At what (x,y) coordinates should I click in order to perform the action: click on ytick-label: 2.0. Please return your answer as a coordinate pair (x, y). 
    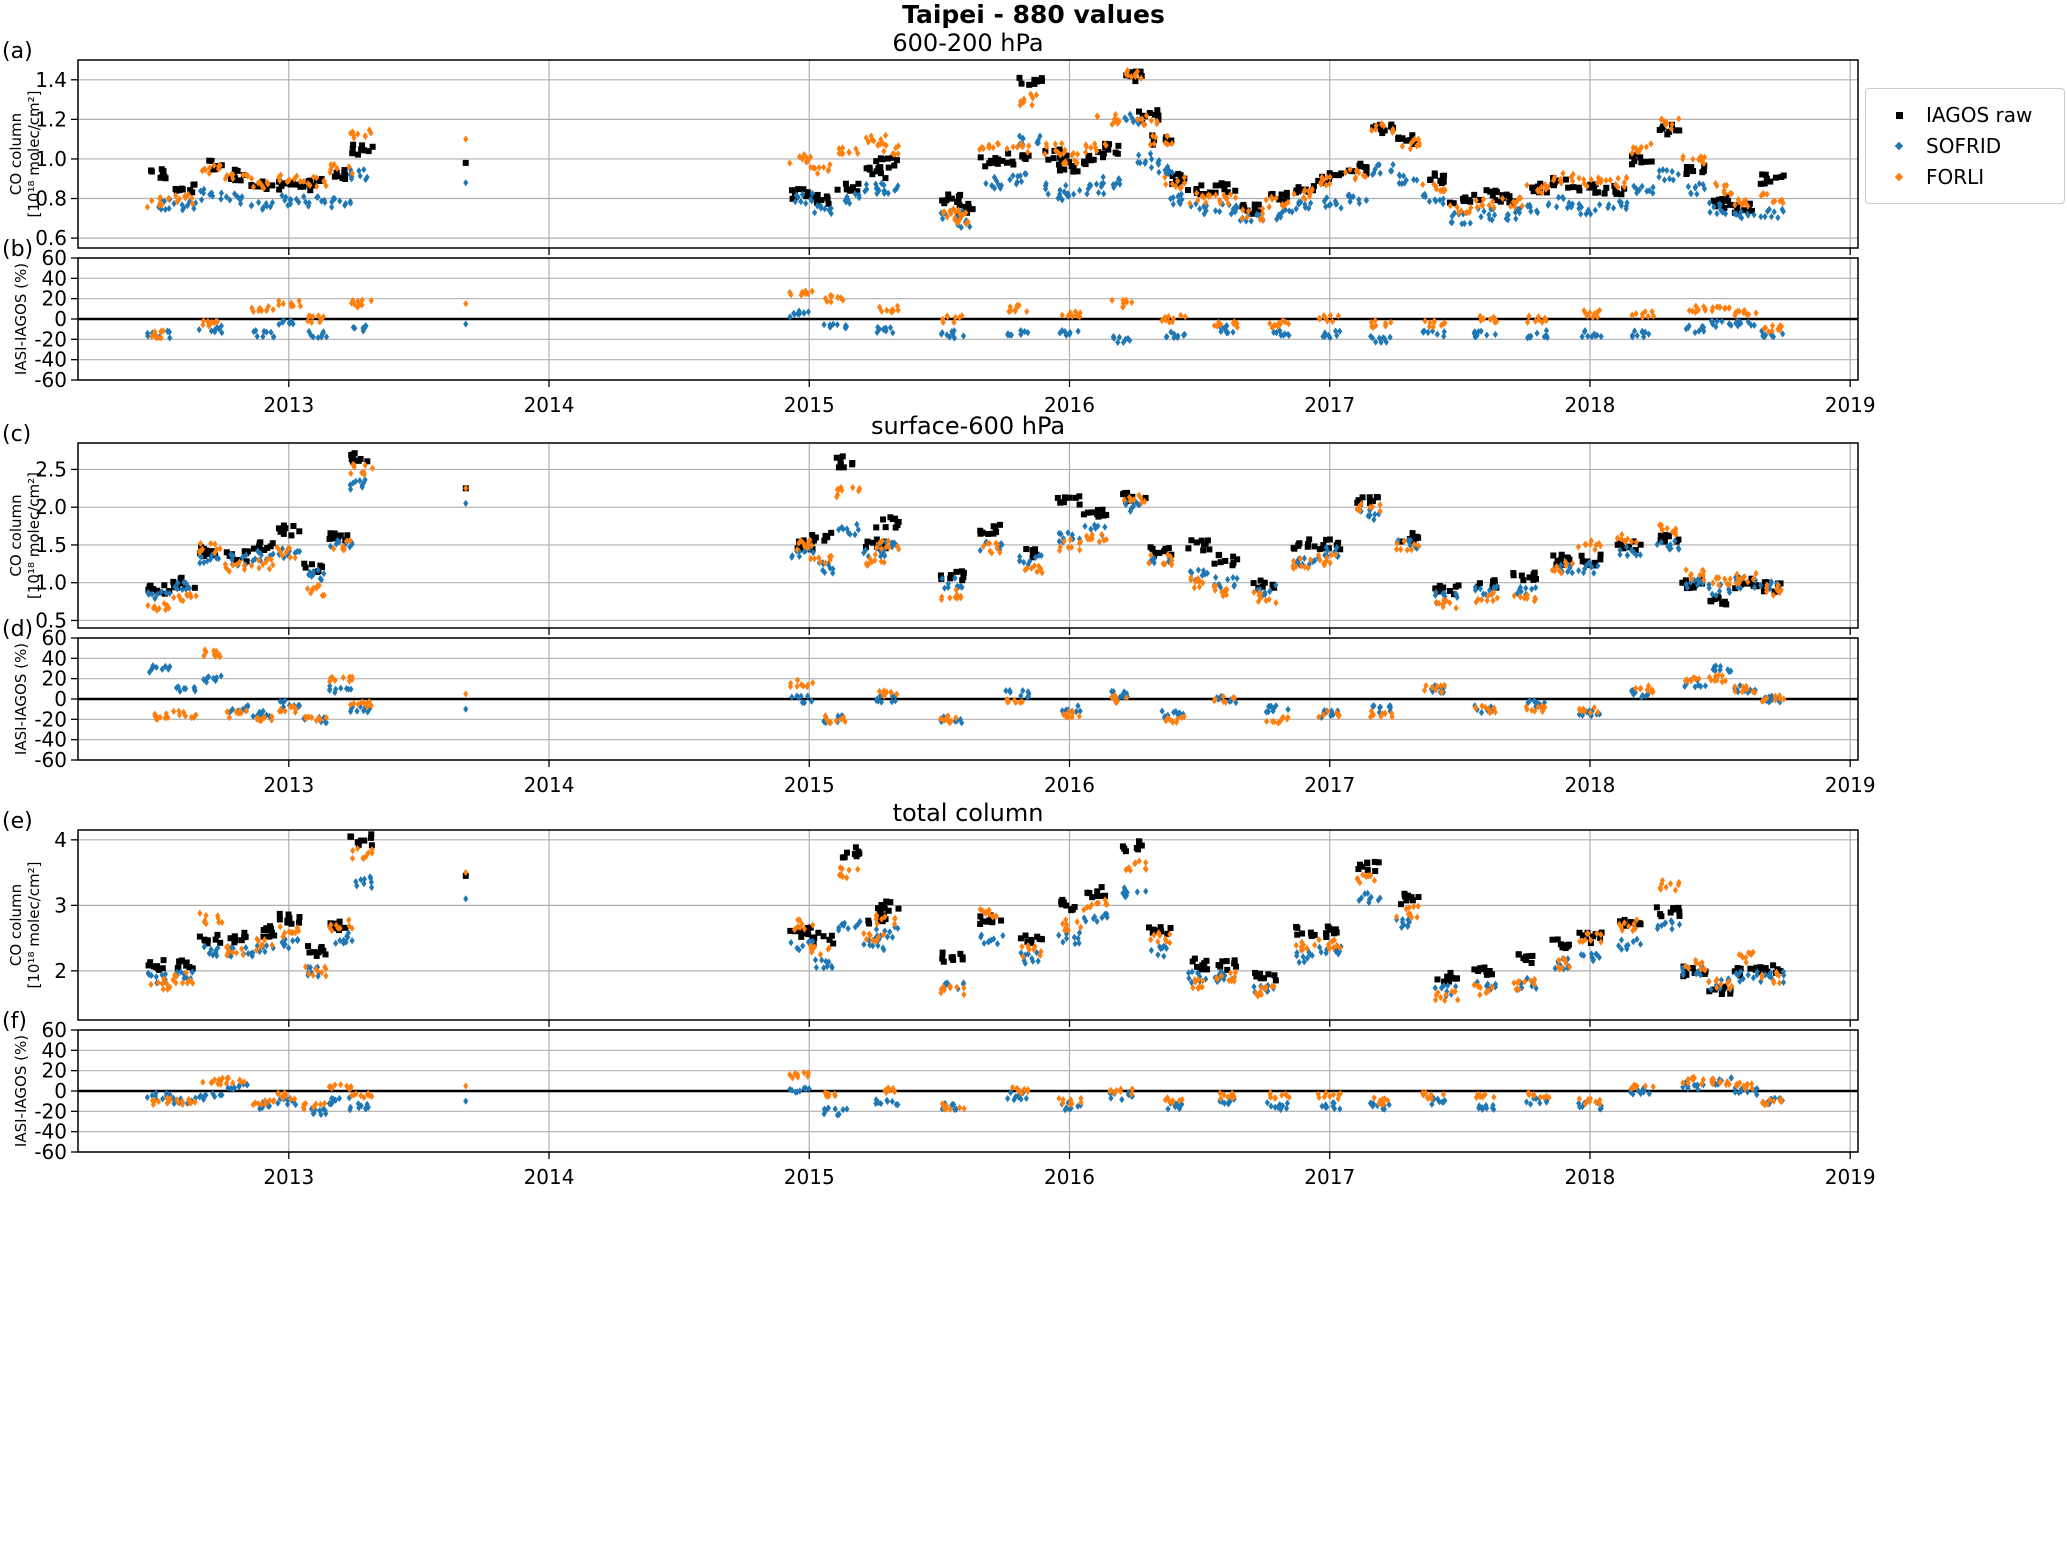
    Looking at the image, I should click on (51, 507).